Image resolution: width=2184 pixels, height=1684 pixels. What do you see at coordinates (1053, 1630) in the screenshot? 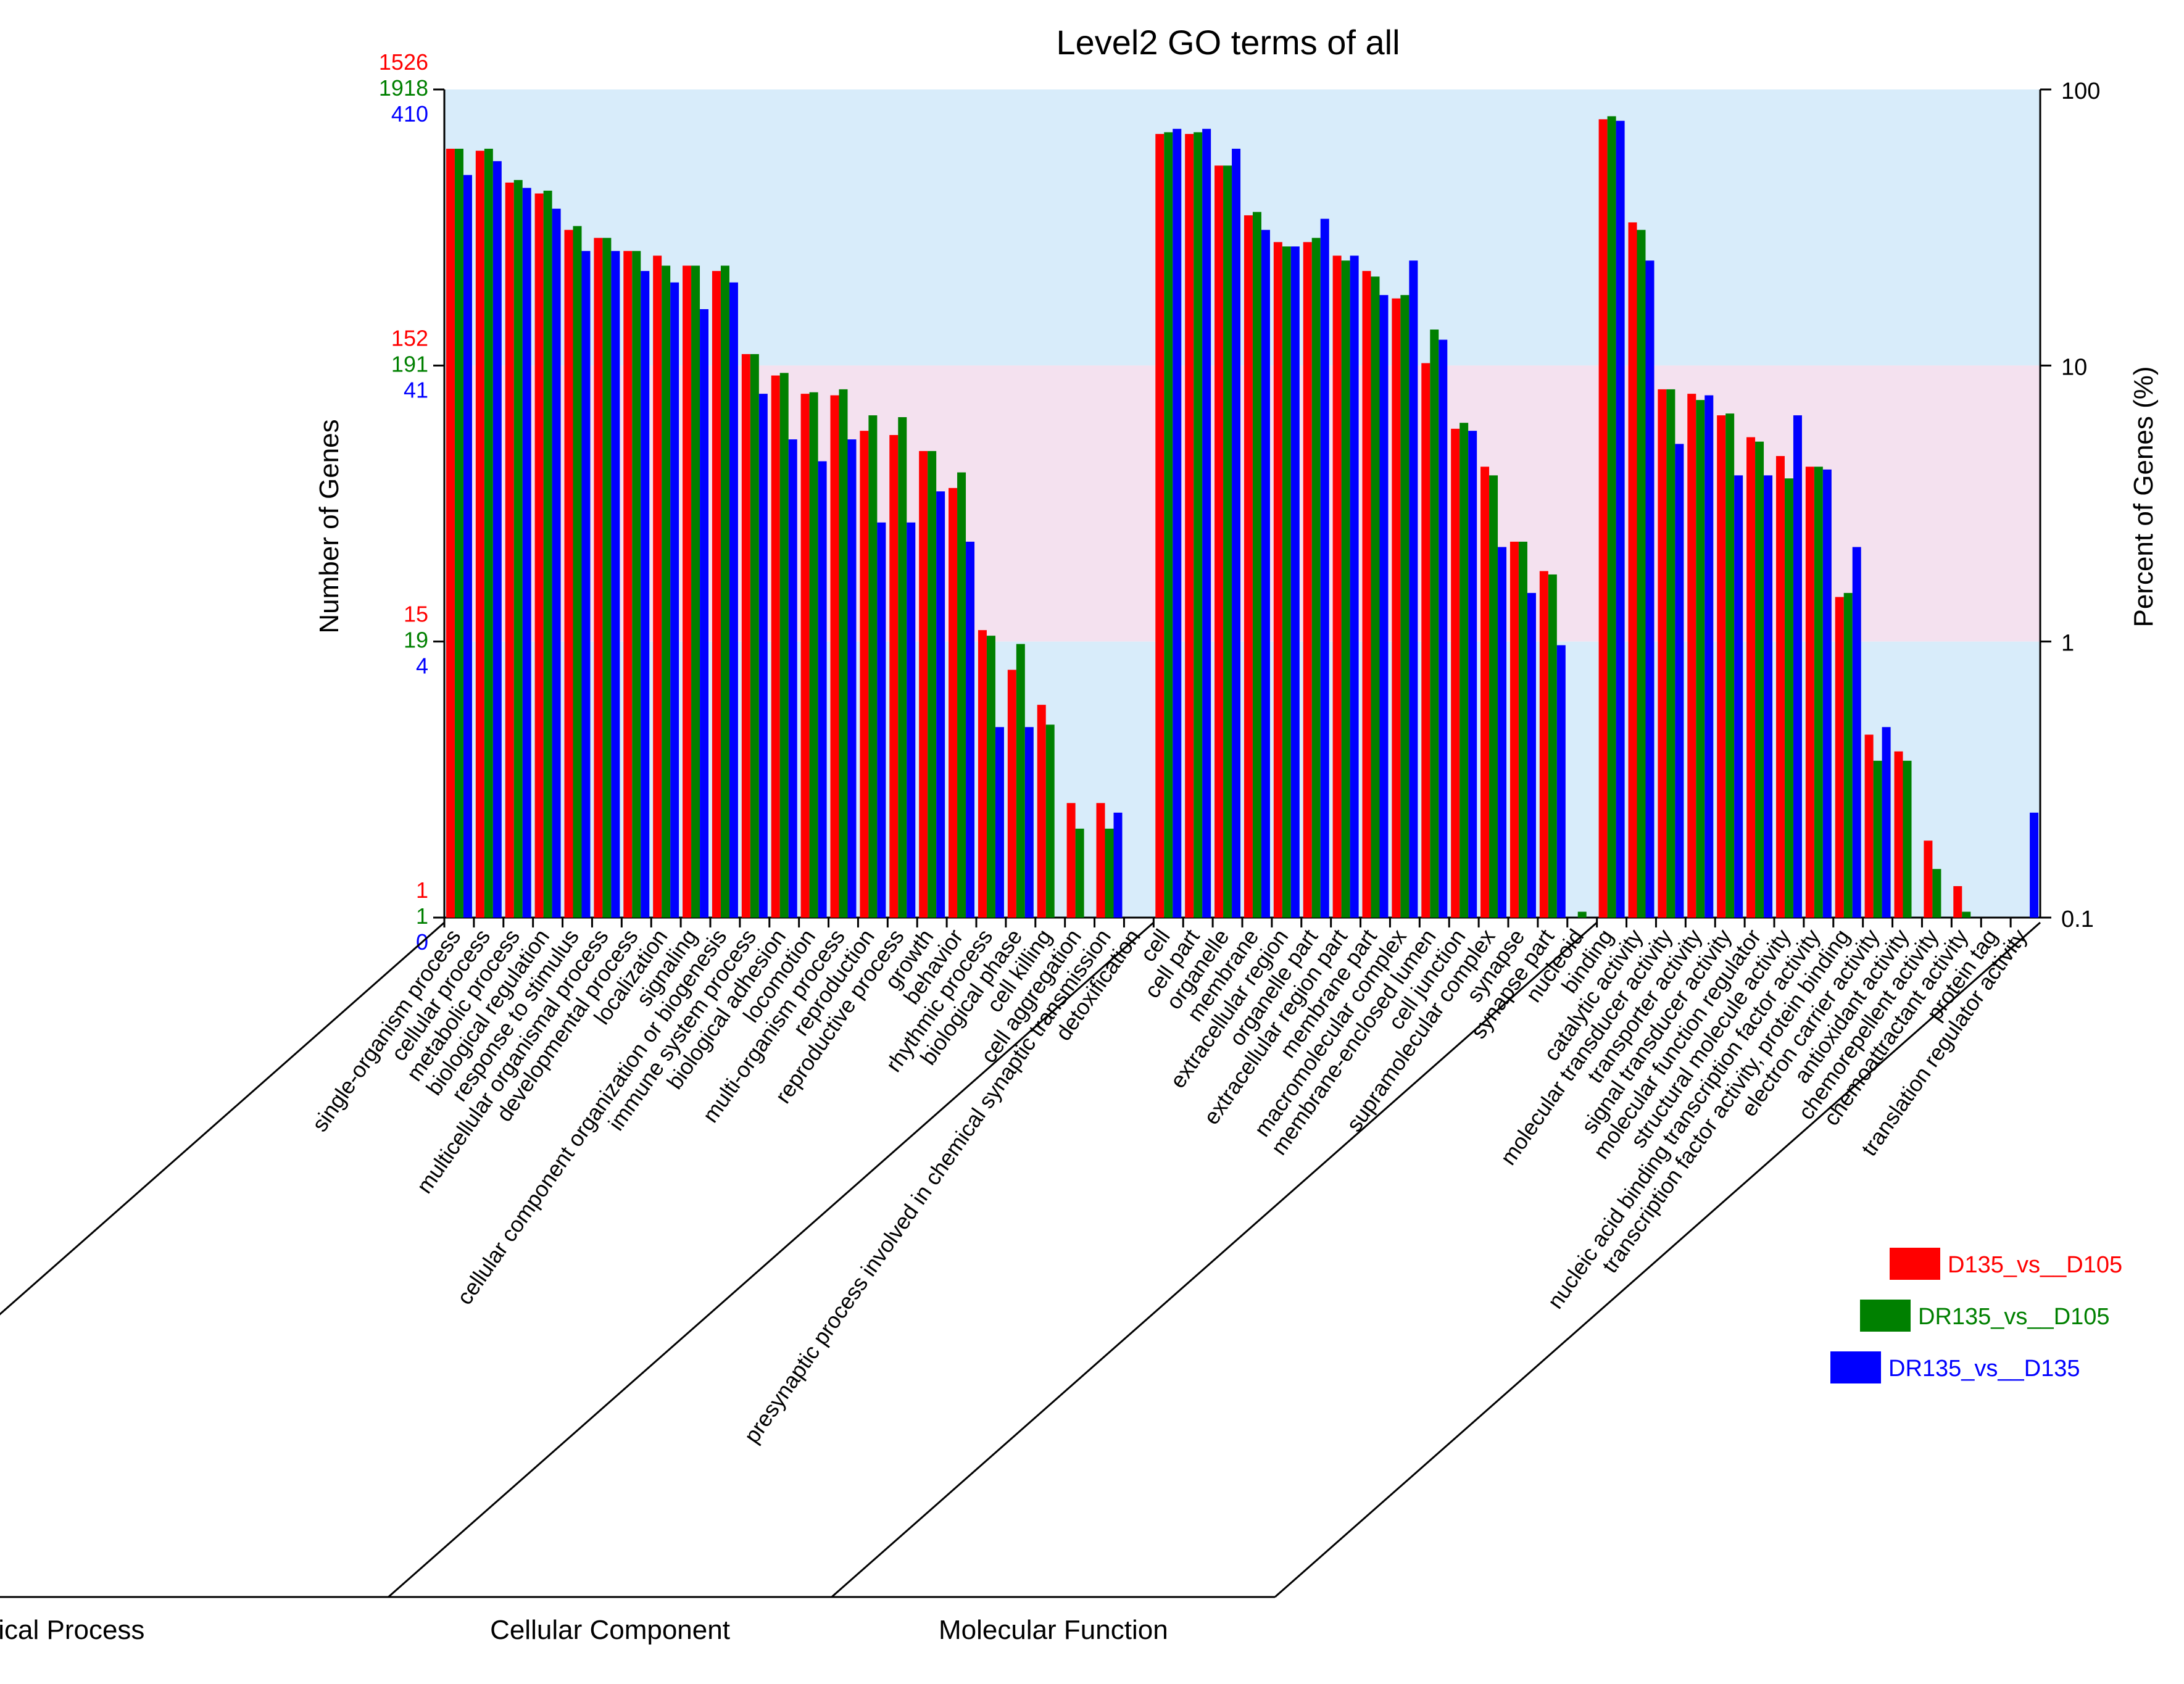
I see `group-label: Molecular Function` at bounding box center [1053, 1630].